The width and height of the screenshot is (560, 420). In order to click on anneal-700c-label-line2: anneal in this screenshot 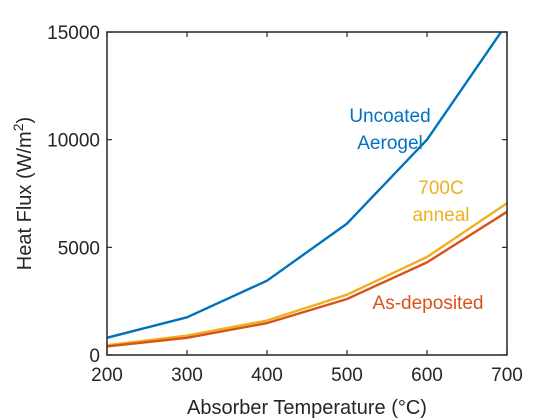, I will do `click(440, 215)`.